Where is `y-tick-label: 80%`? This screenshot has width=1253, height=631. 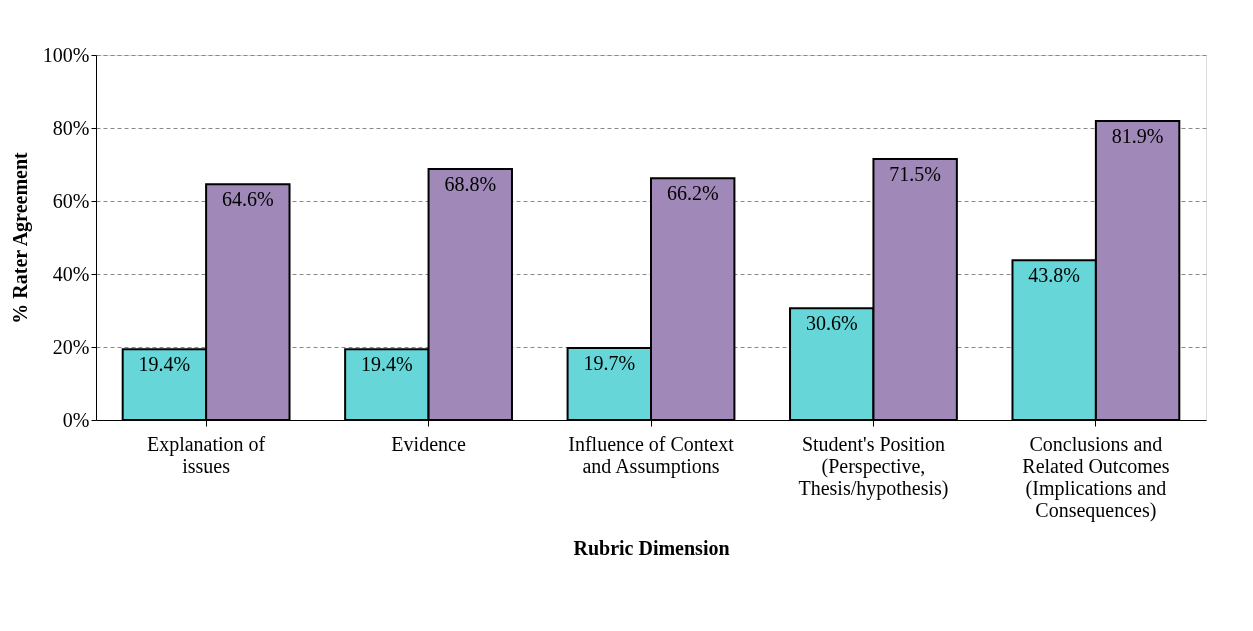
y-tick-label: 80% is located at coordinates (71, 127).